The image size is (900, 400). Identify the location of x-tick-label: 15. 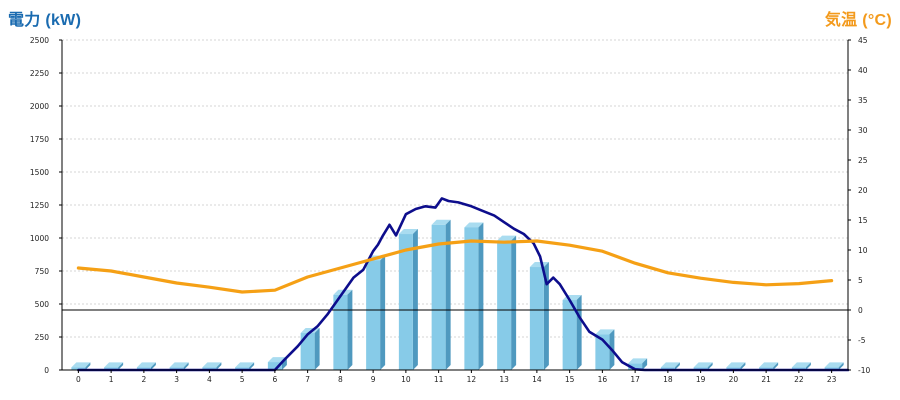
(570, 379).